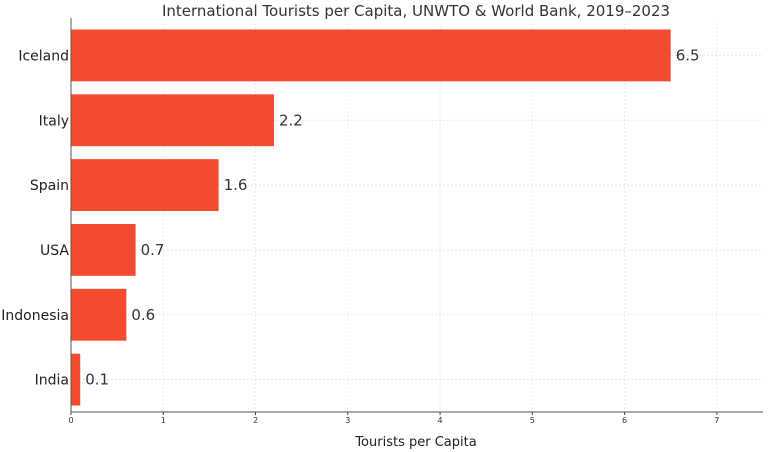  What do you see at coordinates (415, 442) in the screenshot?
I see `x-axis-label: Tourists per Capita` at bounding box center [415, 442].